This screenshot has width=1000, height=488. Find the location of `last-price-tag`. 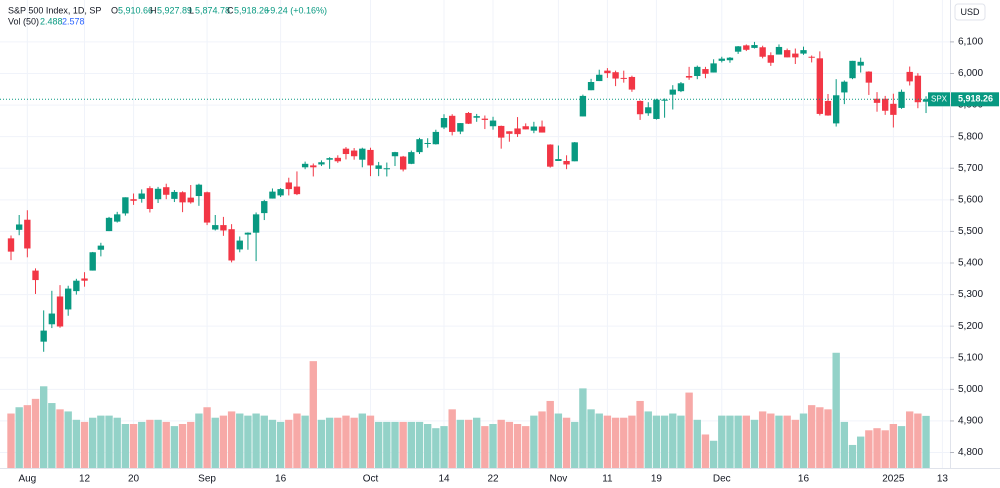

last-price-tag is located at coordinates (975, 99).